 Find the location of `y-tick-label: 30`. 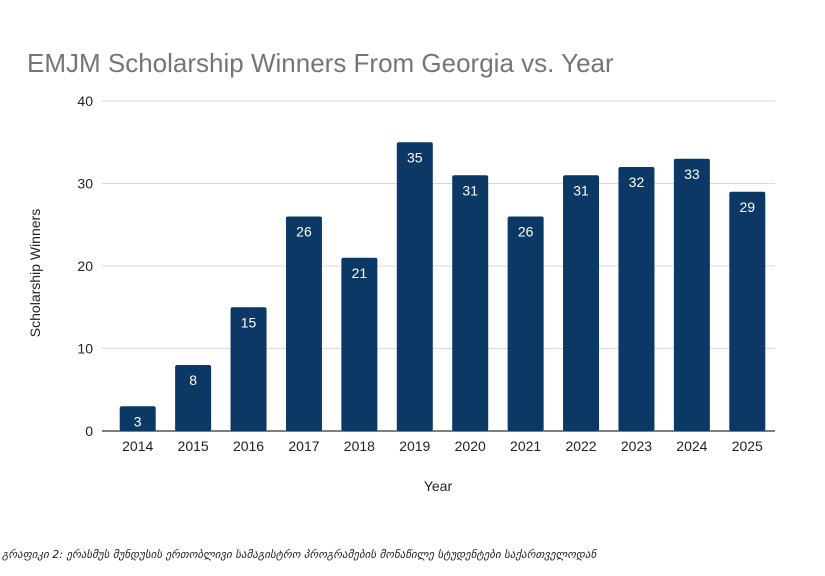

y-tick-label: 30 is located at coordinates (85, 184).